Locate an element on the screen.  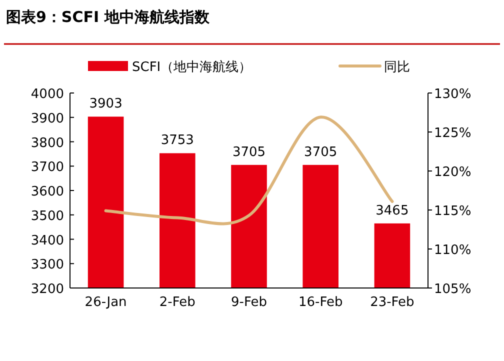
y2-tick-label: 110% is located at coordinates (453, 250).